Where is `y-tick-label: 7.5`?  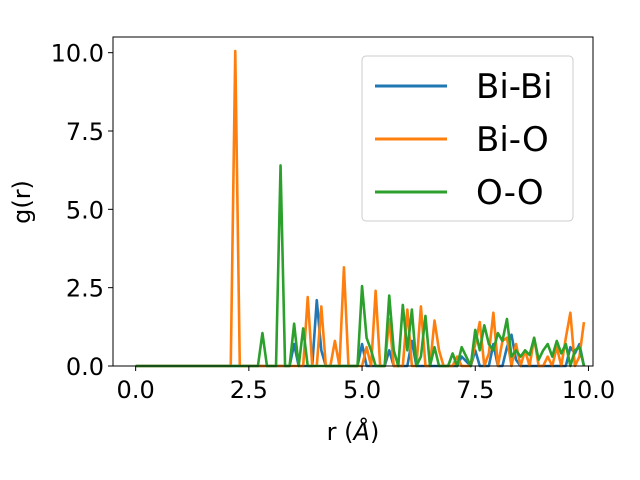 y-tick-label: 7.5 is located at coordinates (85, 132).